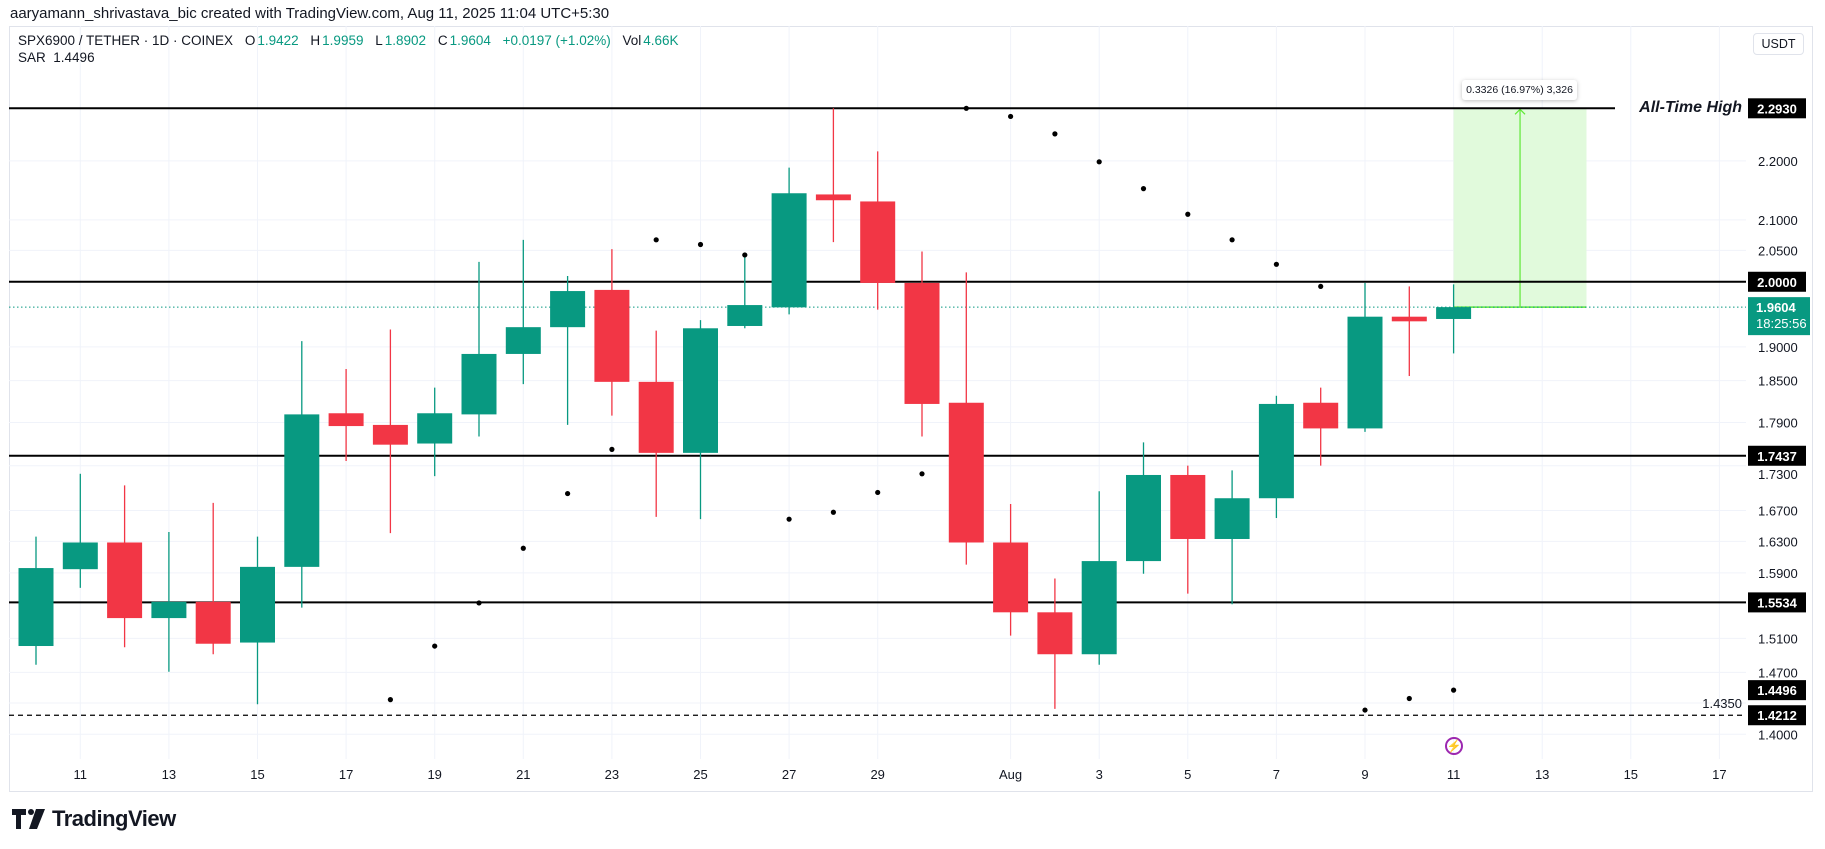 Image resolution: width=1825 pixels, height=849 pixels. I want to click on lightning-icon: ⚡, so click(1454, 746).